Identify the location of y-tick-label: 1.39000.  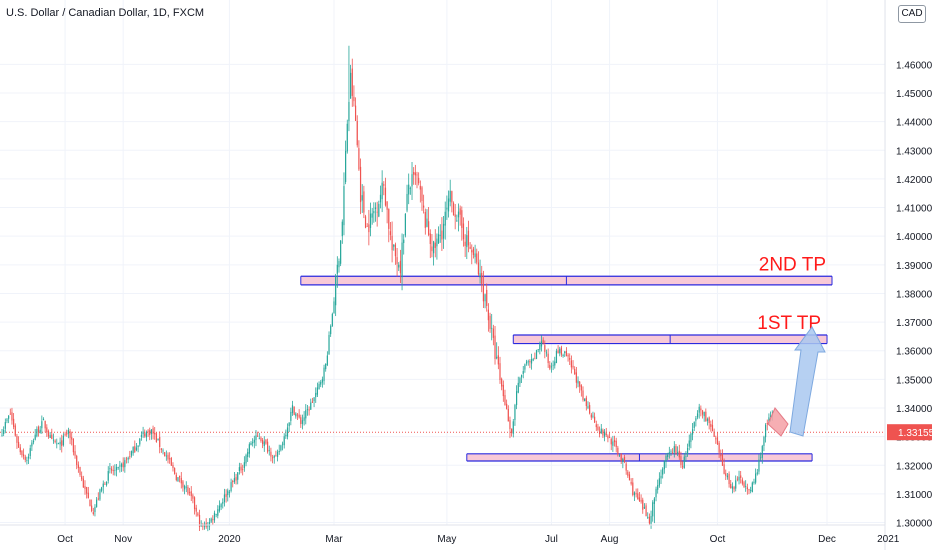
(914, 266).